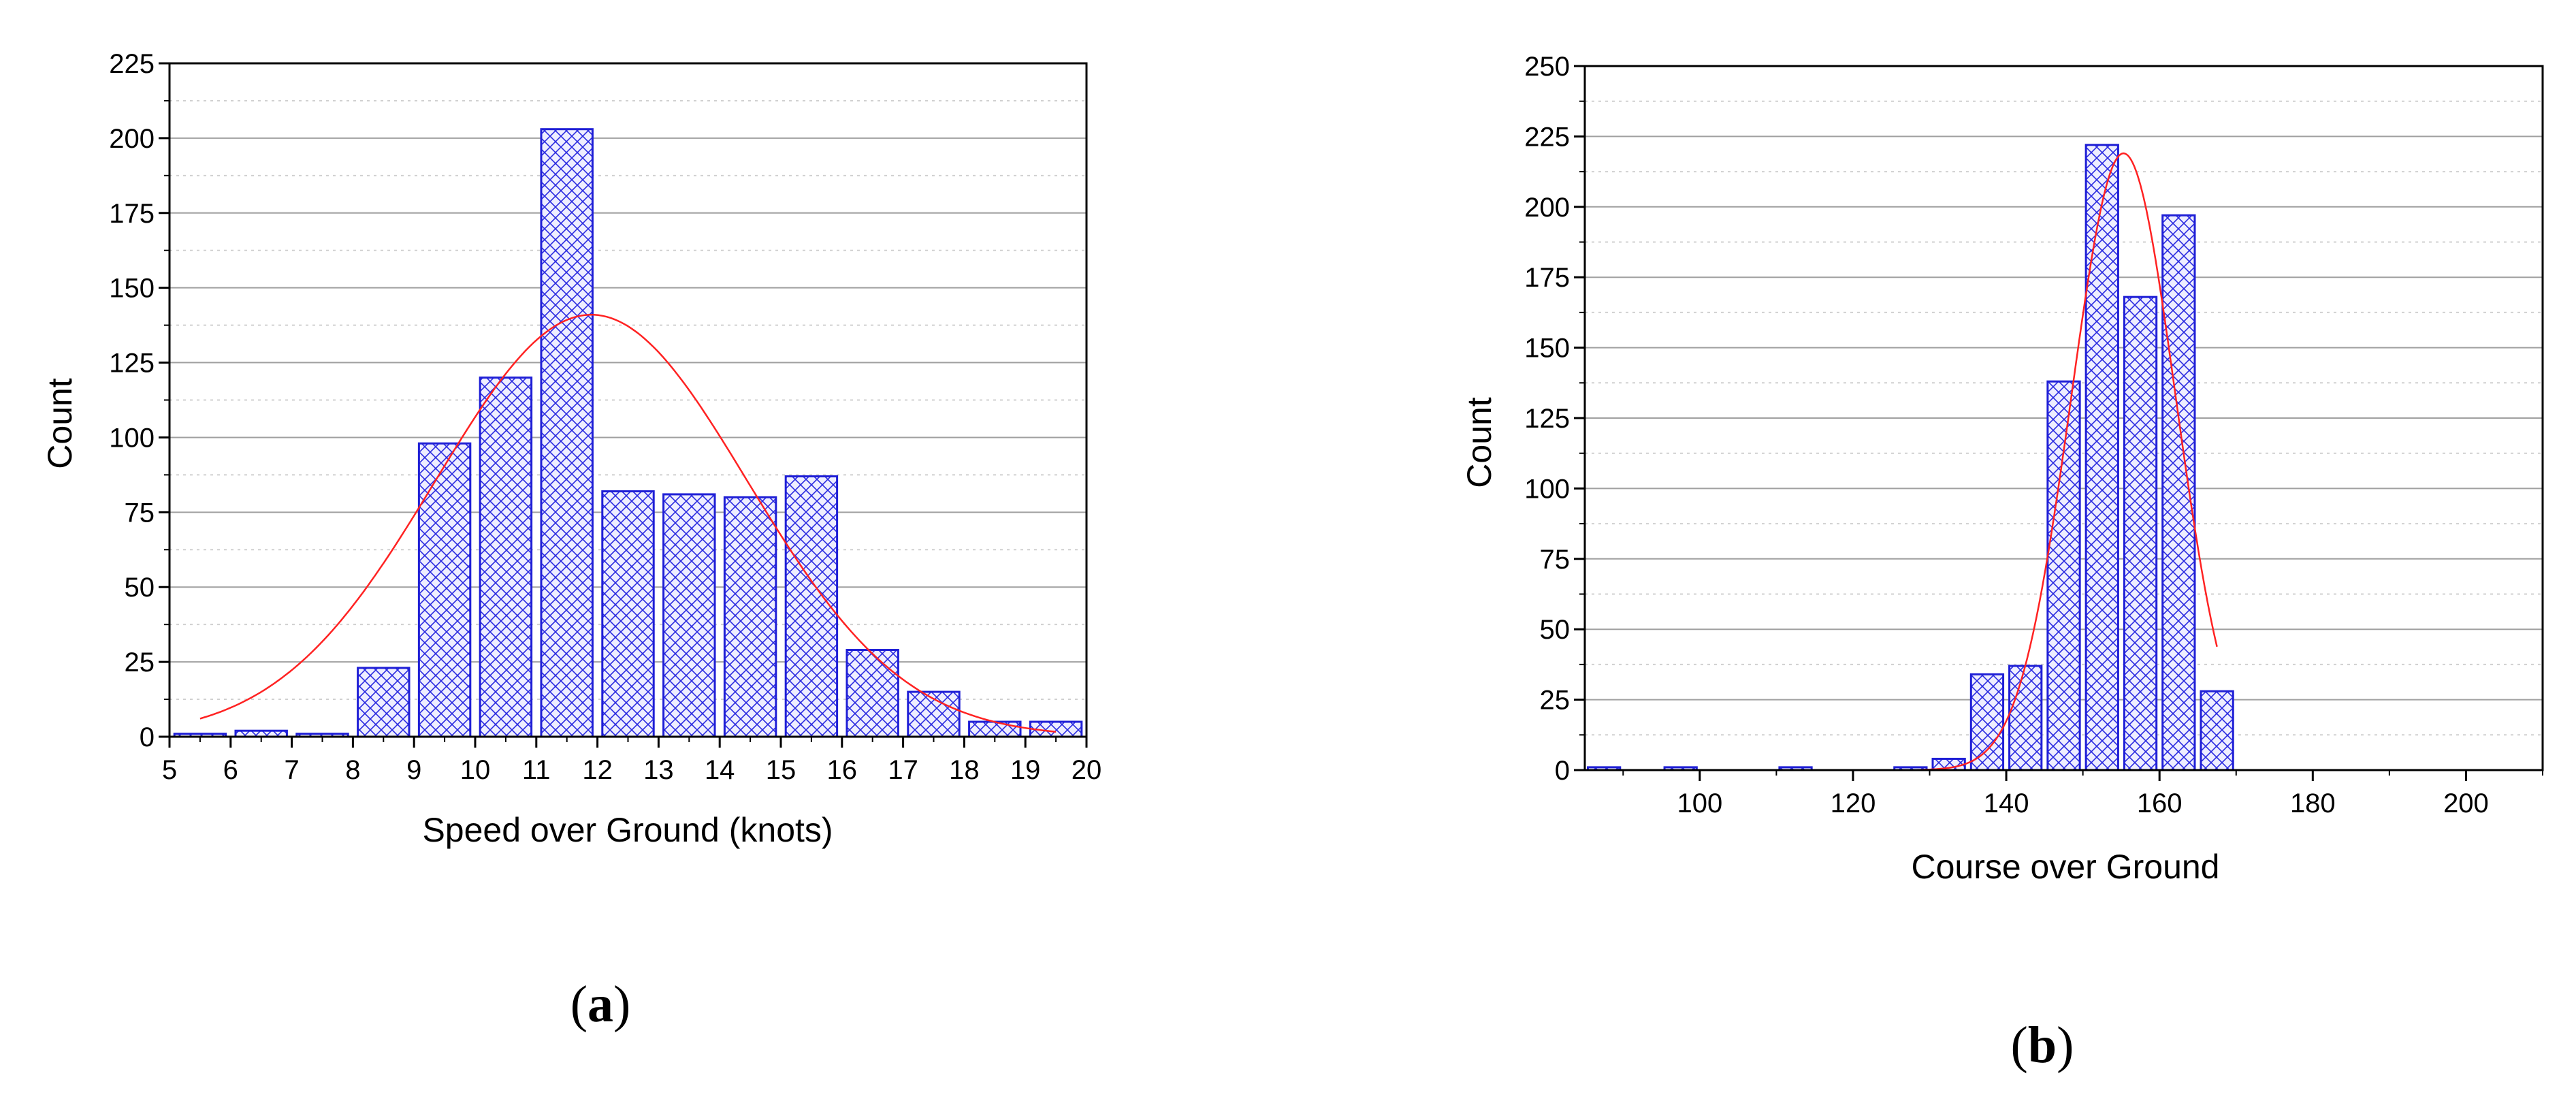 Image resolution: width=2576 pixels, height=1101 pixels. Describe the element at coordinates (1479, 442) in the screenshot. I see `y-axis-title-b: Count` at that location.